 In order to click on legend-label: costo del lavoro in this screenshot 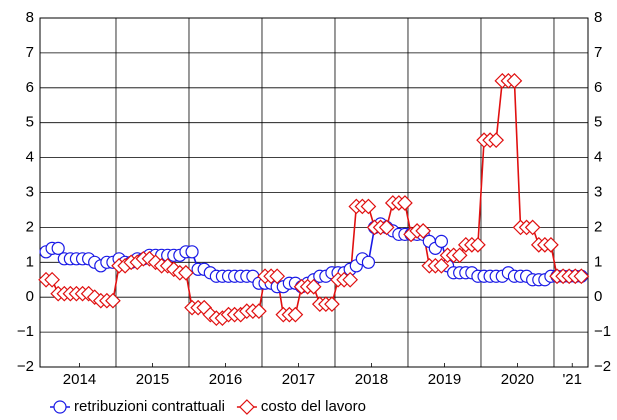, I will do `click(313, 406)`.